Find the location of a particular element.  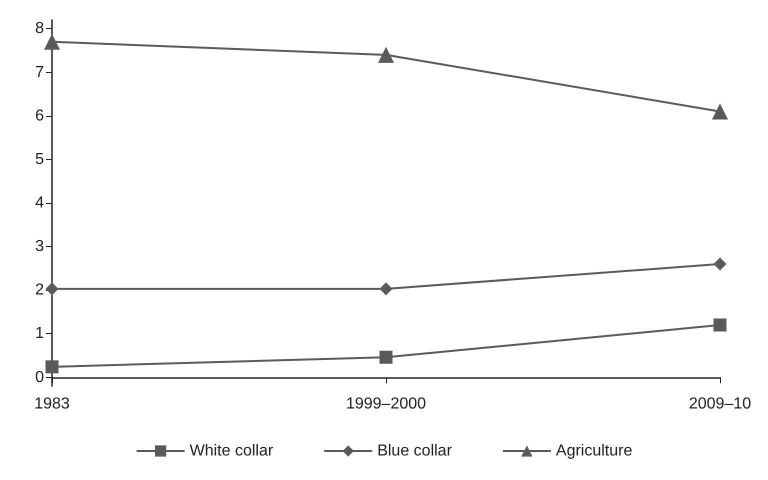

legend-label: Blue collar is located at coordinates (415, 451).